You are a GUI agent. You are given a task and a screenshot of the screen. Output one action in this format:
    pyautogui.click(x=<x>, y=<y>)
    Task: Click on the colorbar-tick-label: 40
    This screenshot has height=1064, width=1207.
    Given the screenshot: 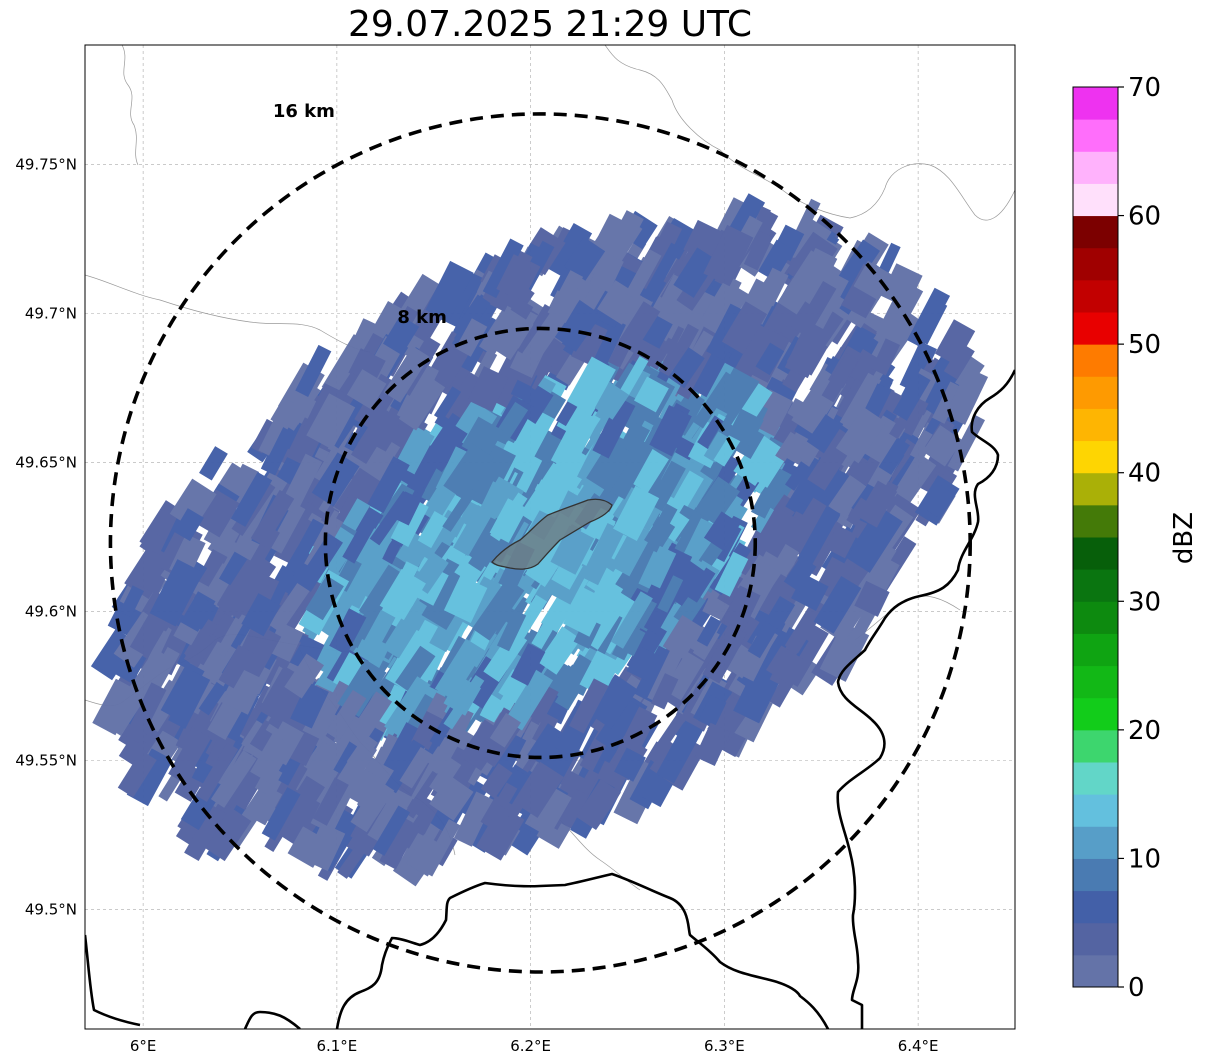 What is the action you would take?
    pyautogui.click(x=1144, y=474)
    